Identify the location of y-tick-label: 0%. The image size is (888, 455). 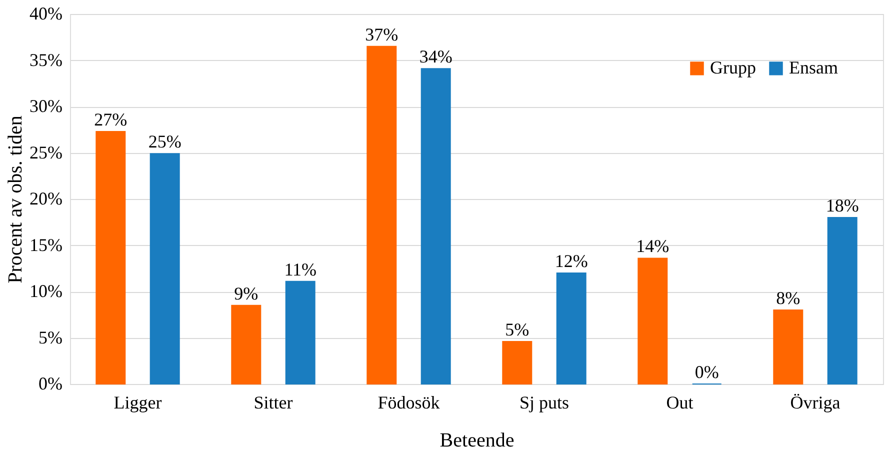
(50, 384).